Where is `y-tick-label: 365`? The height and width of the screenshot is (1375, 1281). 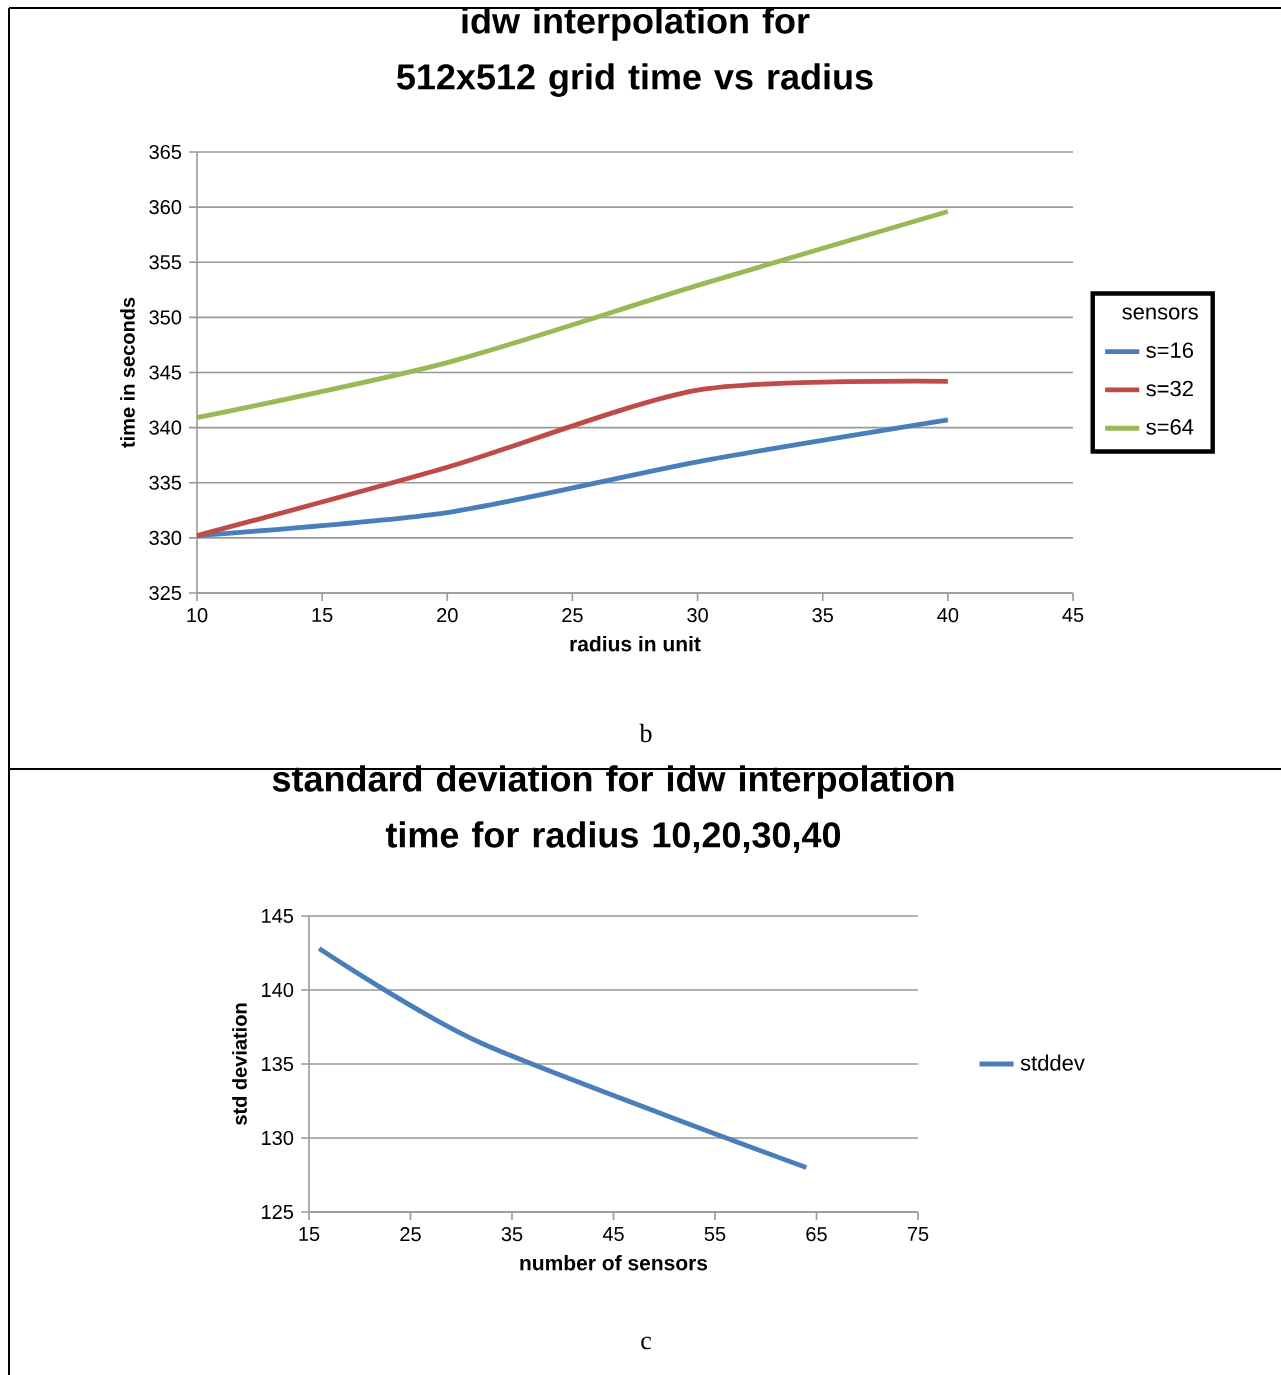
y-tick-label: 365 is located at coordinates (165, 152).